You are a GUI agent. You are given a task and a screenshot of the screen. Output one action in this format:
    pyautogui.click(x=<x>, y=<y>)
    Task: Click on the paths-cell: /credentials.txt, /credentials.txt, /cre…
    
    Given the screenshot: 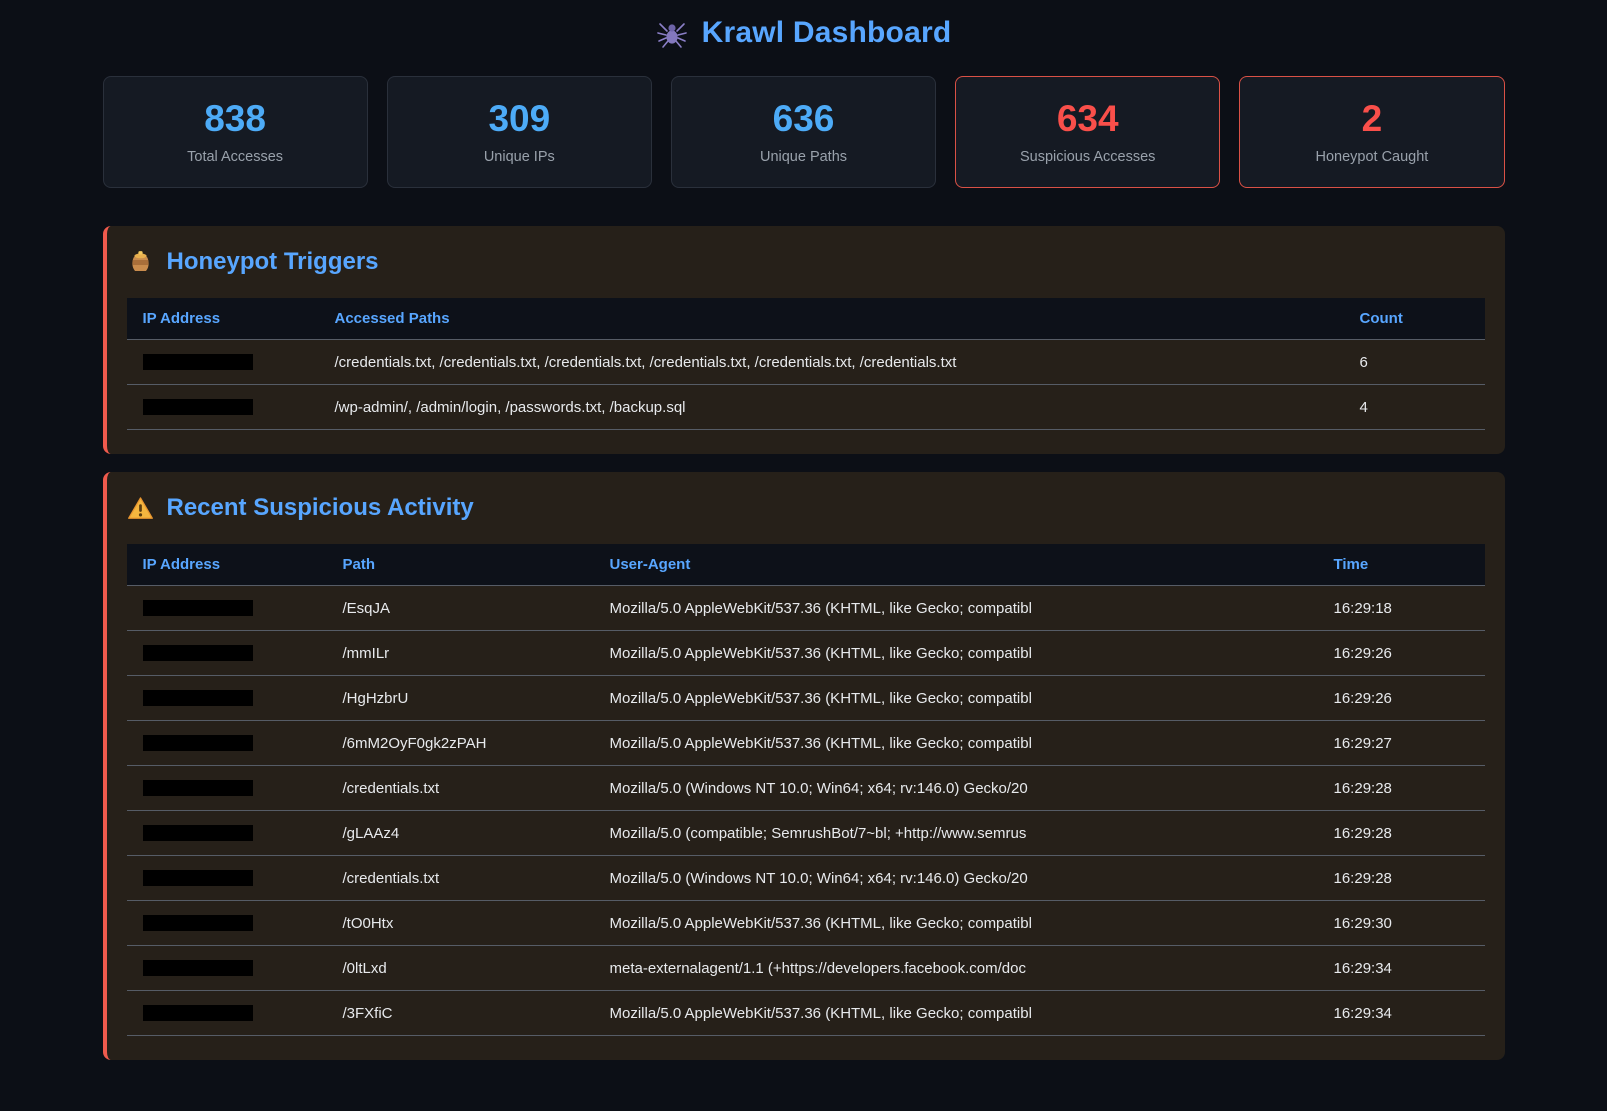 What is the action you would take?
    pyautogui.click(x=831, y=362)
    